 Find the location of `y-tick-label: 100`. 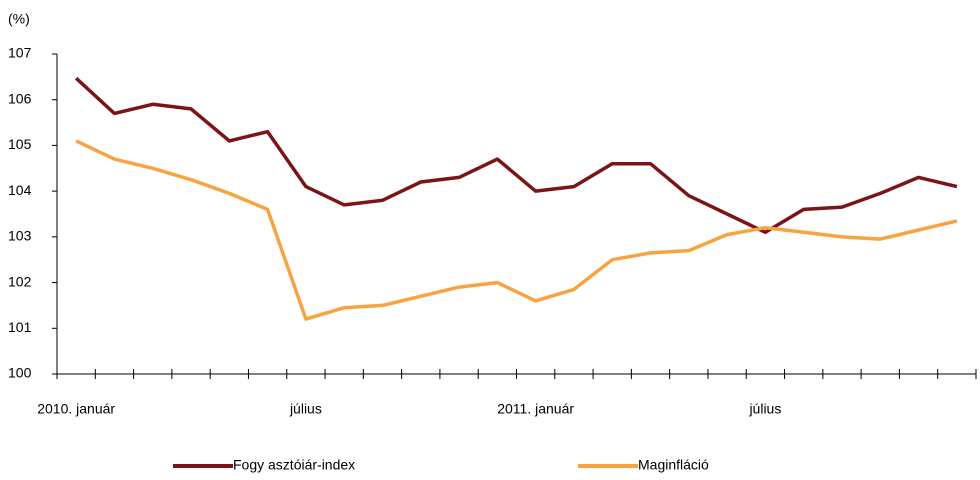

y-tick-label: 100 is located at coordinates (20, 373).